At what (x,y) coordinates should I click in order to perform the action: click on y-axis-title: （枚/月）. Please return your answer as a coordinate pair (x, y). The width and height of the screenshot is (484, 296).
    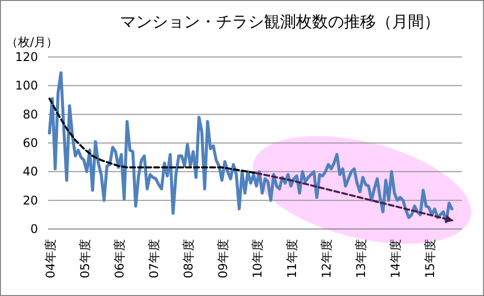
    Looking at the image, I should click on (32, 42).